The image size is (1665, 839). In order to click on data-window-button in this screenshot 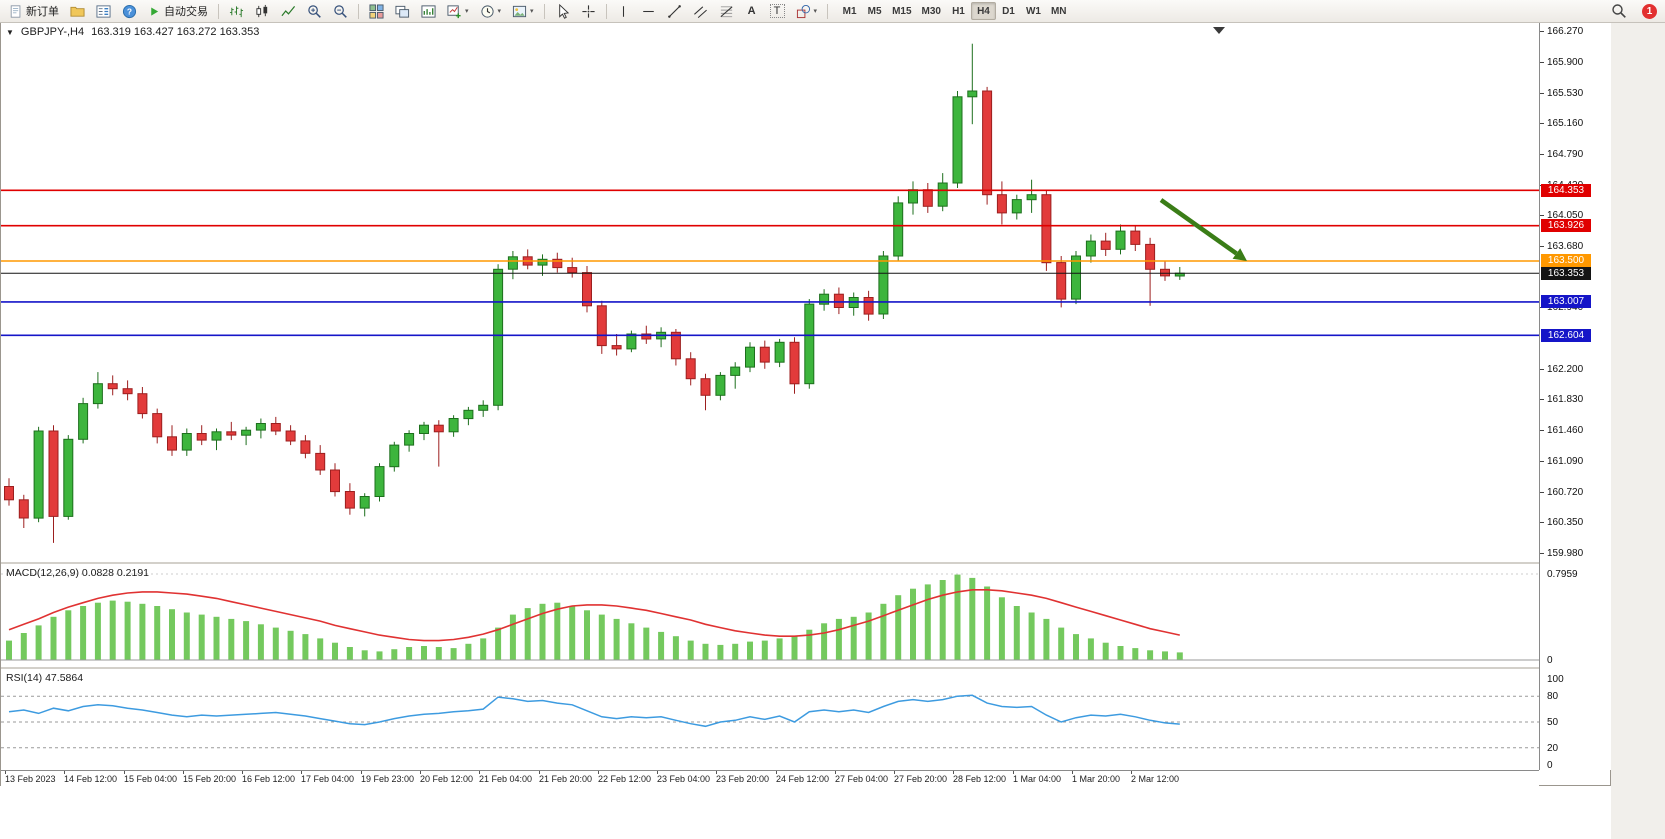, I will do `click(428, 11)`.